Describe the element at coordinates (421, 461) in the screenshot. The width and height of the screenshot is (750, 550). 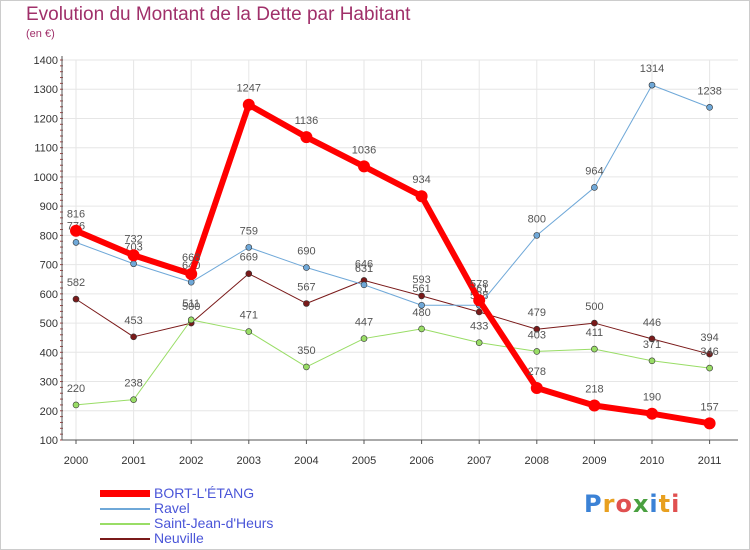
I see `x-tick-label: 2006` at that location.